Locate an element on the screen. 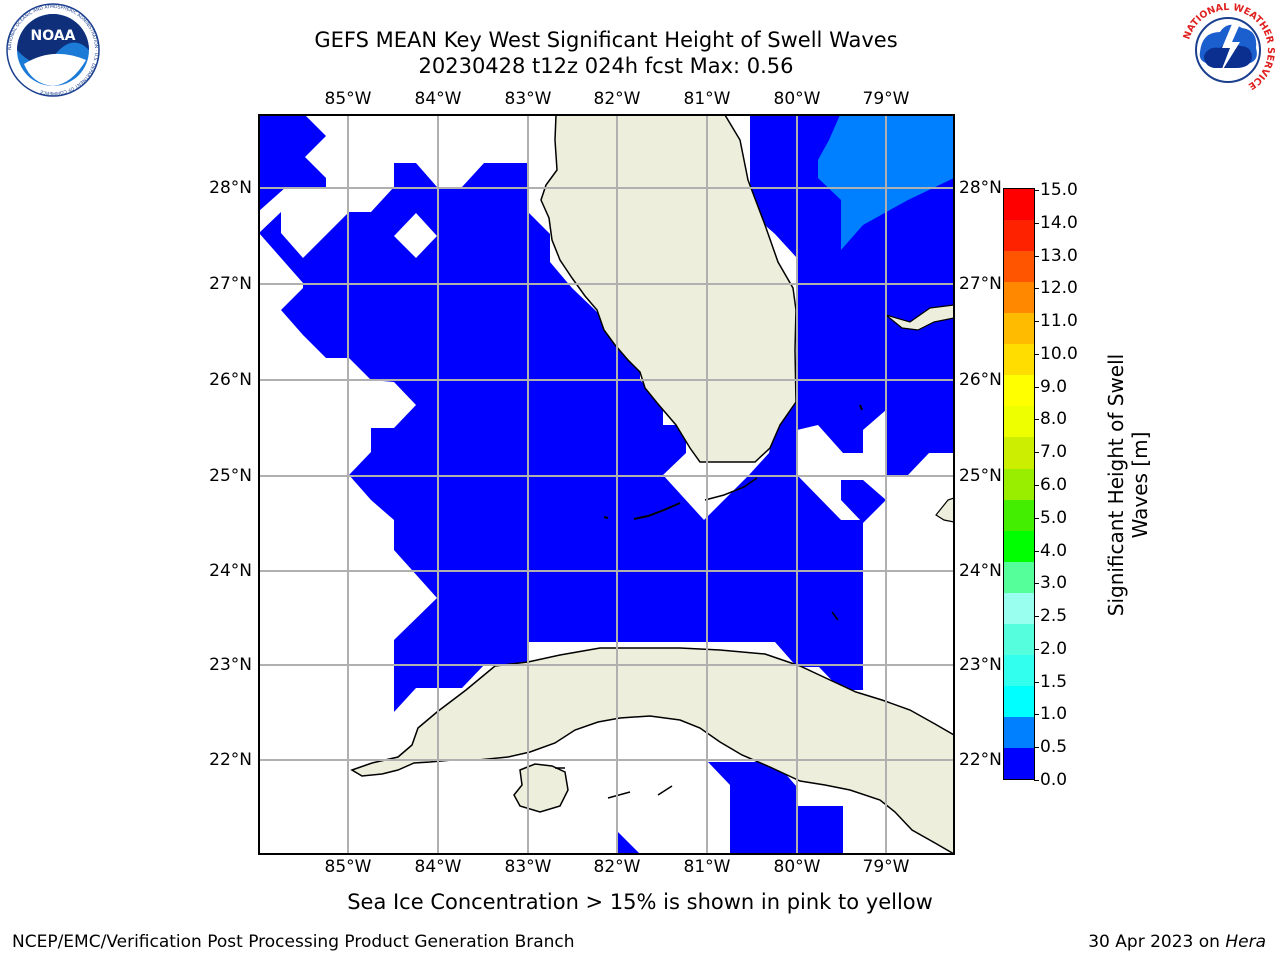 Image resolution: width=1280 pixels, height=960 pixels. lat-label-left: 26°N is located at coordinates (230, 380).